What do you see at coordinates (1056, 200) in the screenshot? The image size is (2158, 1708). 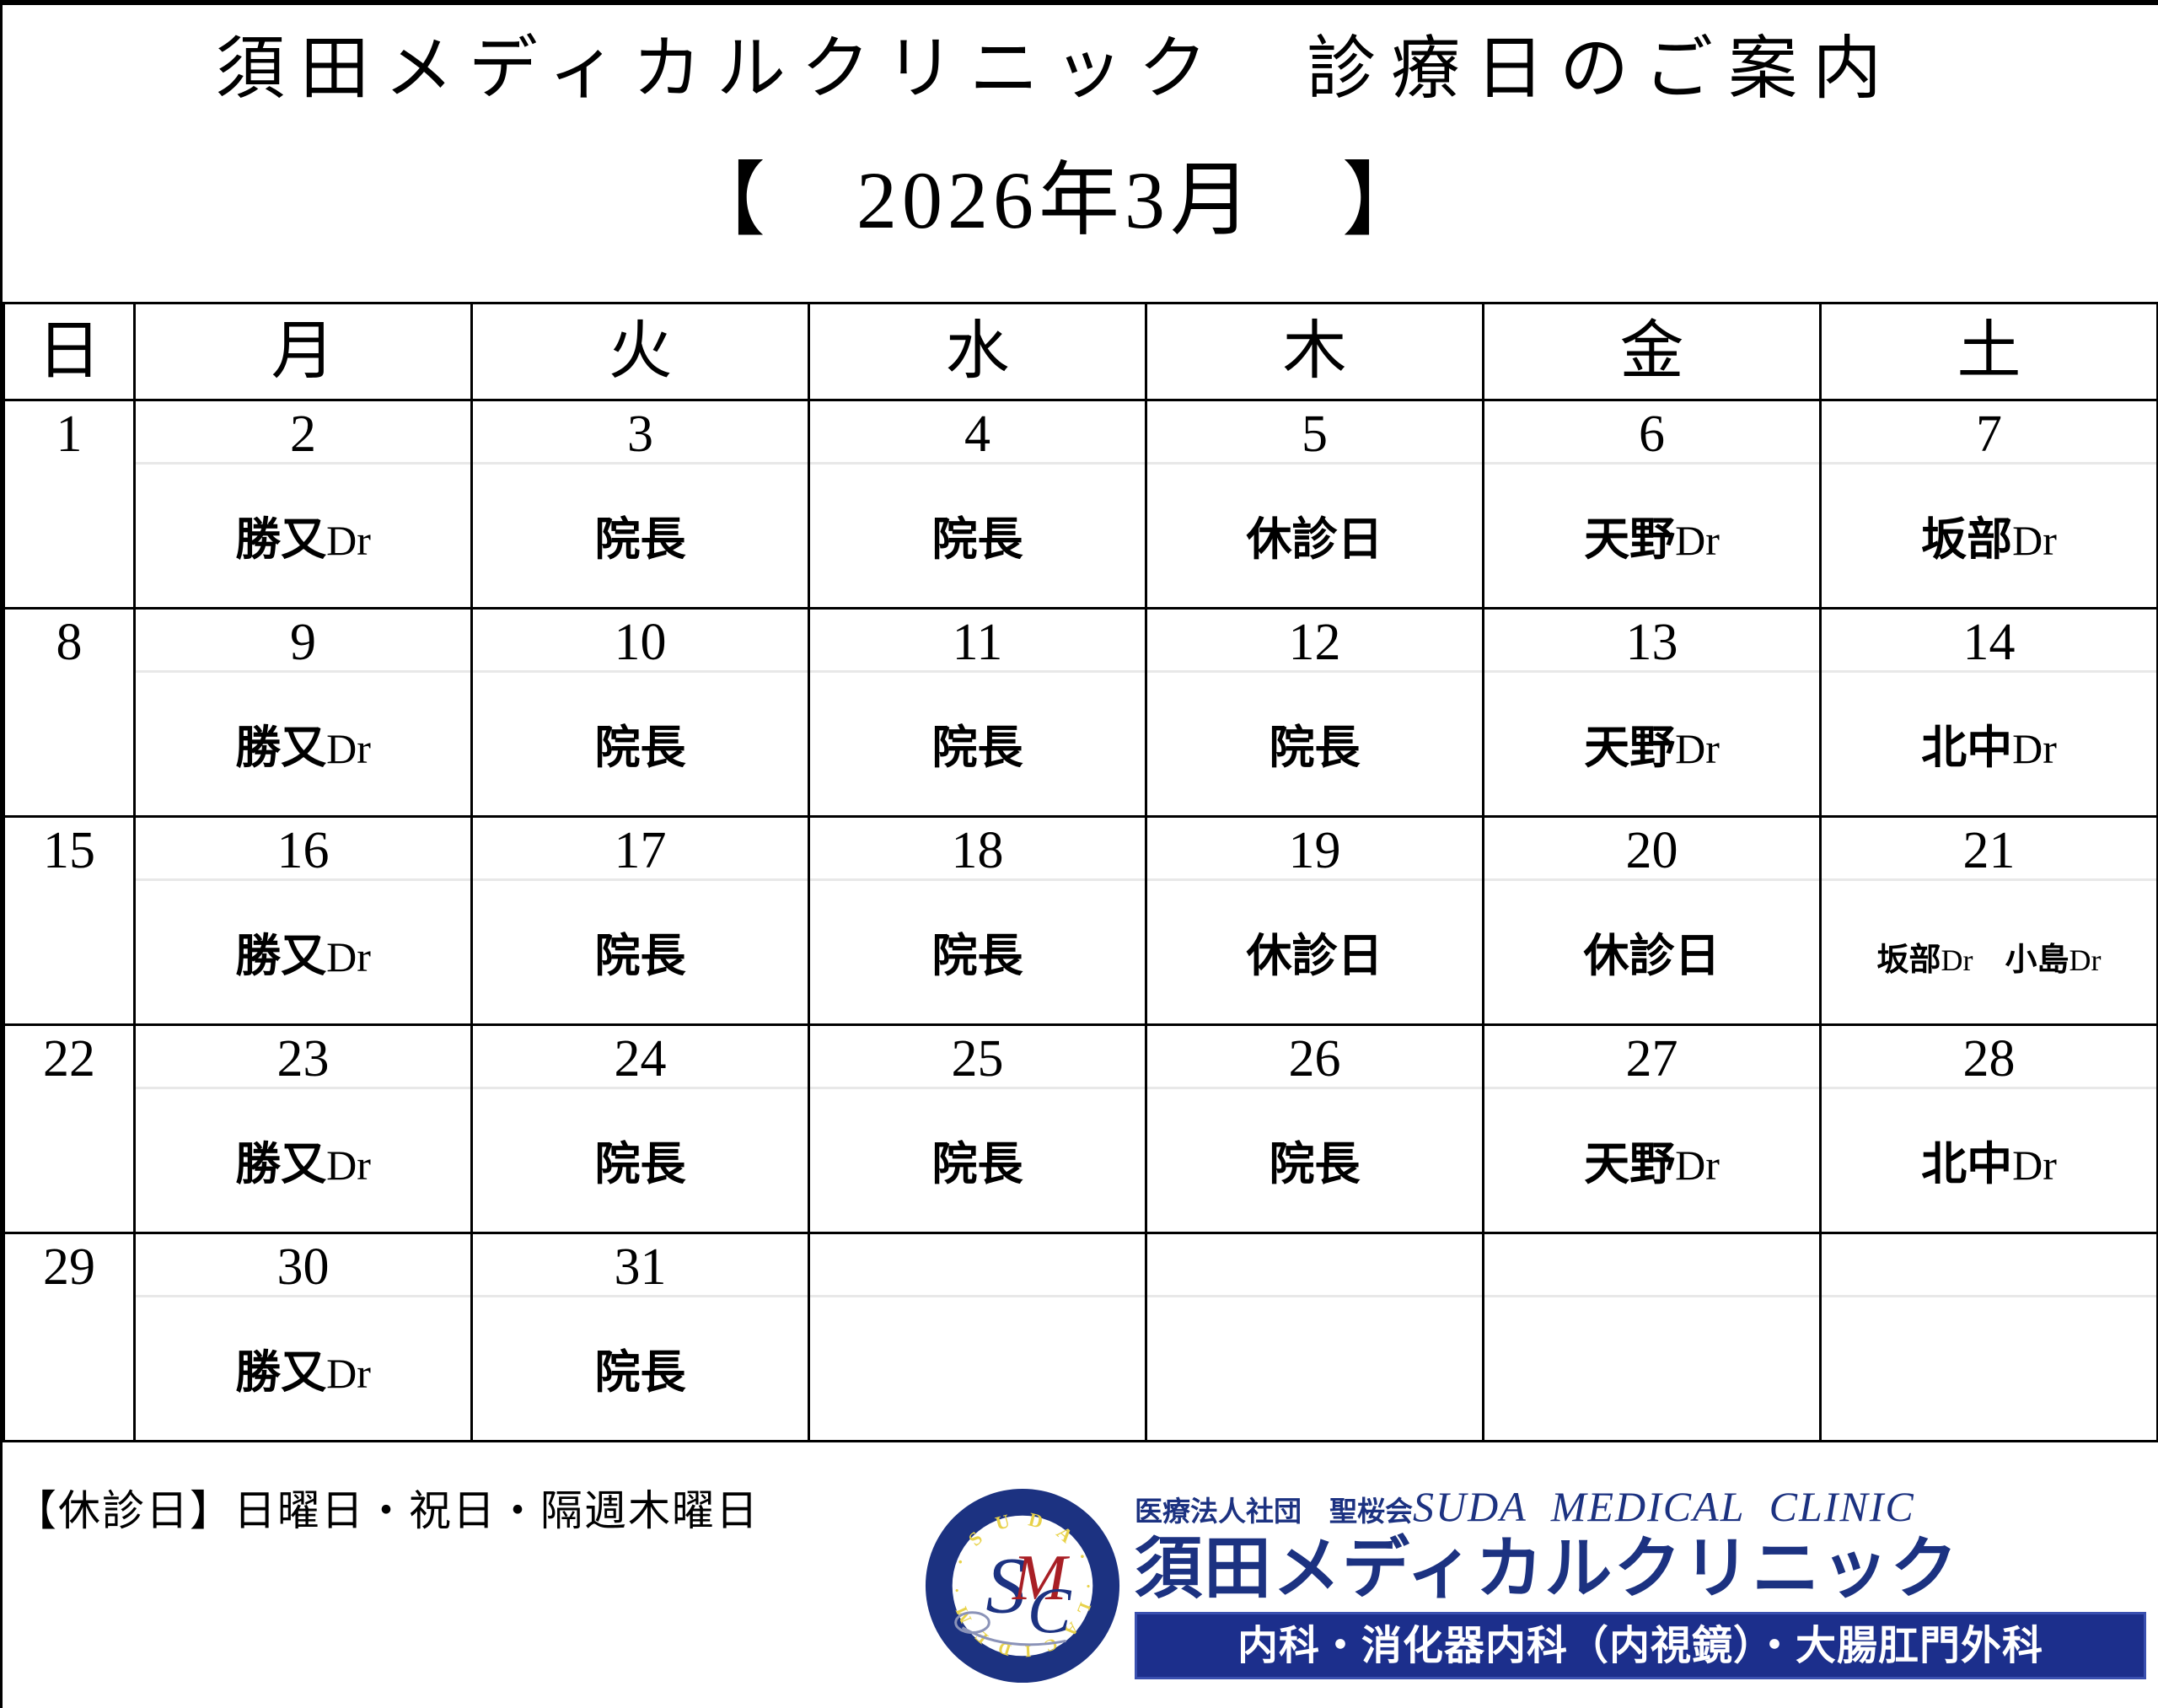 I see `month-title: 【 2026年3月 】` at bounding box center [1056, 200].